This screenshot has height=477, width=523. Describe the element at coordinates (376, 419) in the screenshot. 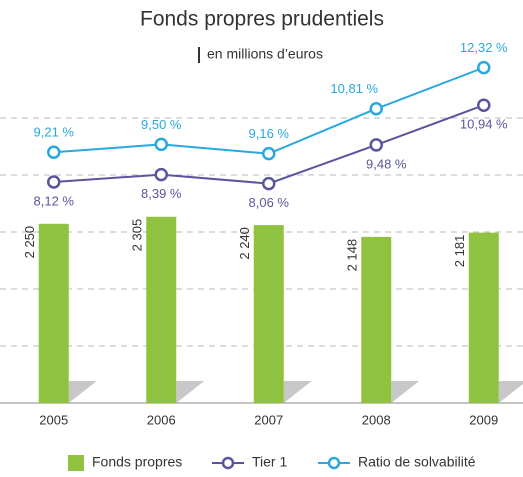

I see `x-tick-label: 2008` at that location.